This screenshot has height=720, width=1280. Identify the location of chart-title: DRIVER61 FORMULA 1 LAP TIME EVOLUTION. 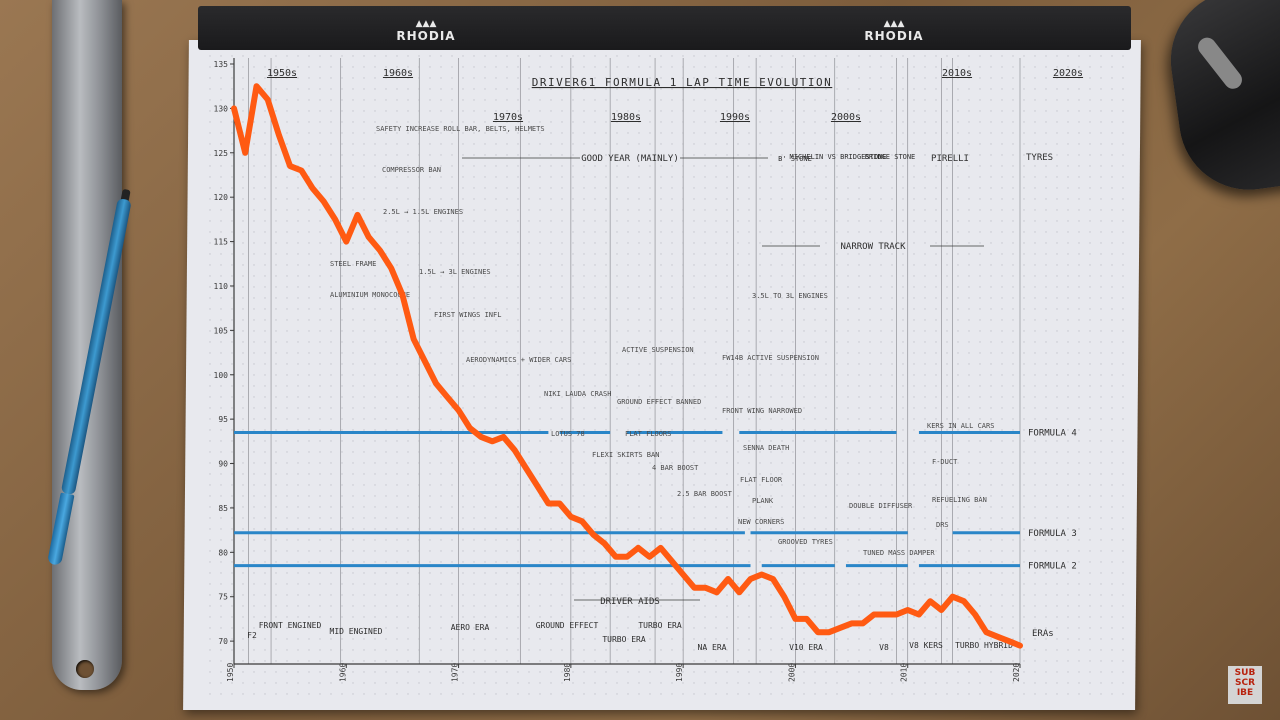
(682, 82).